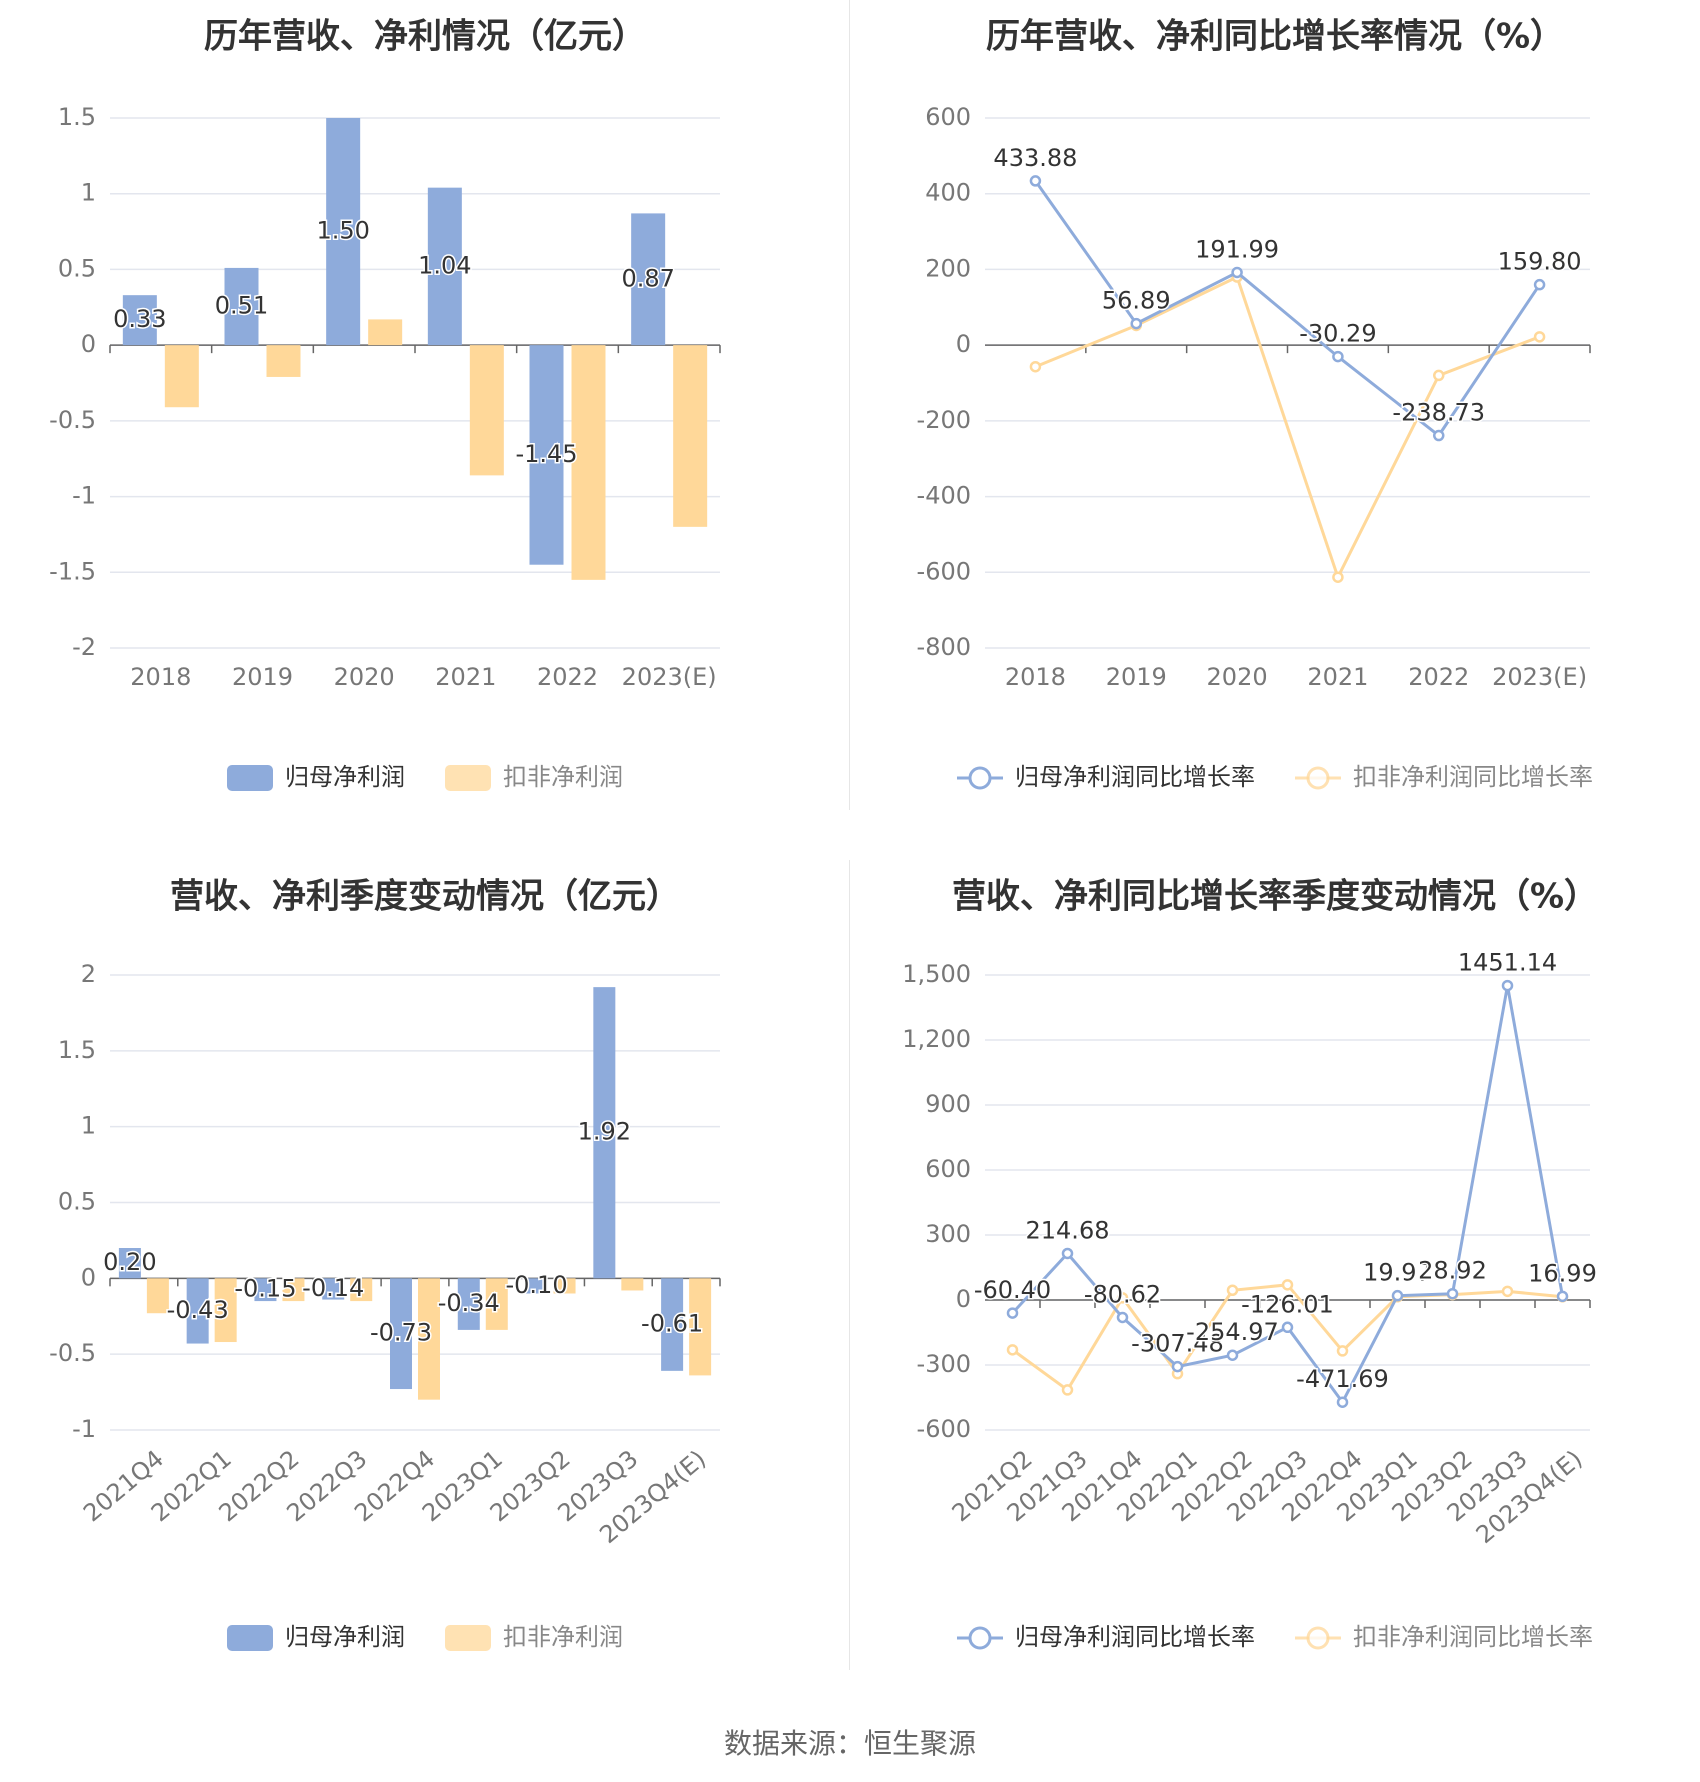 Image resolution: width=1700 pixels, height=1782 pixels. I want to click on data-label: 0.87, so click(647, 278).